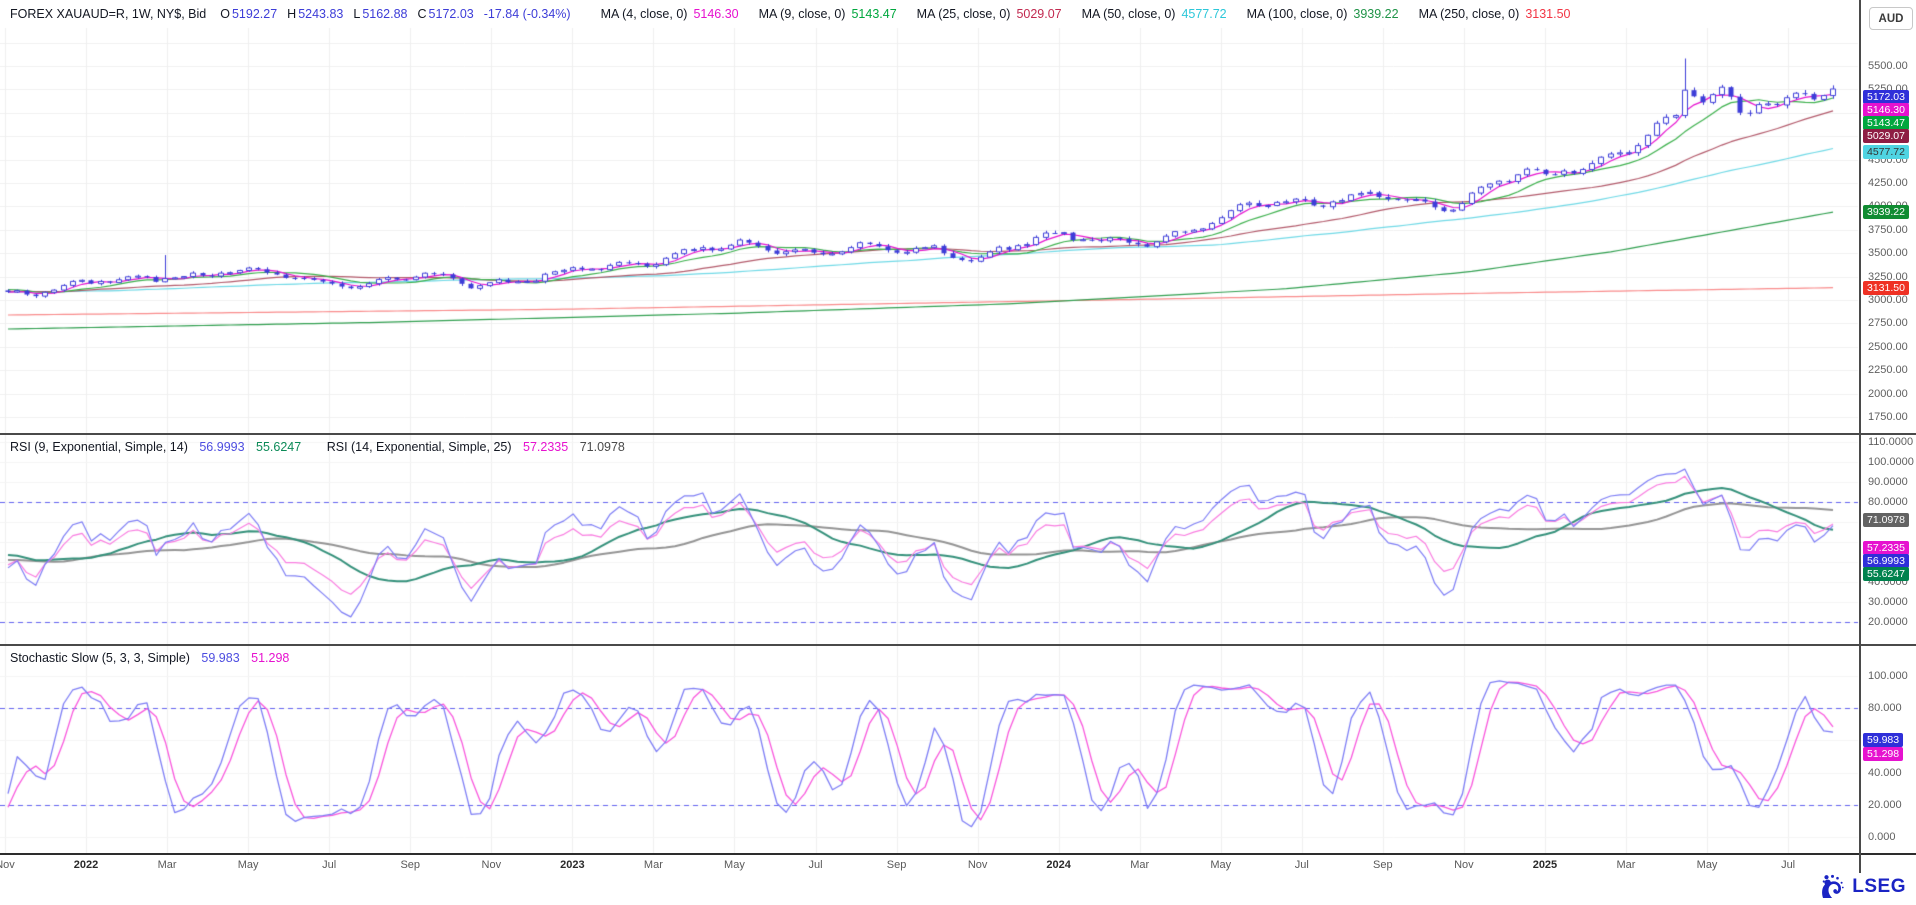 The height and width of the screenshot is (905, 1916). Describe the element at coordinates (1888, 622) in the screenshot. I see `axis-tick-label: 20.0000` at that location.